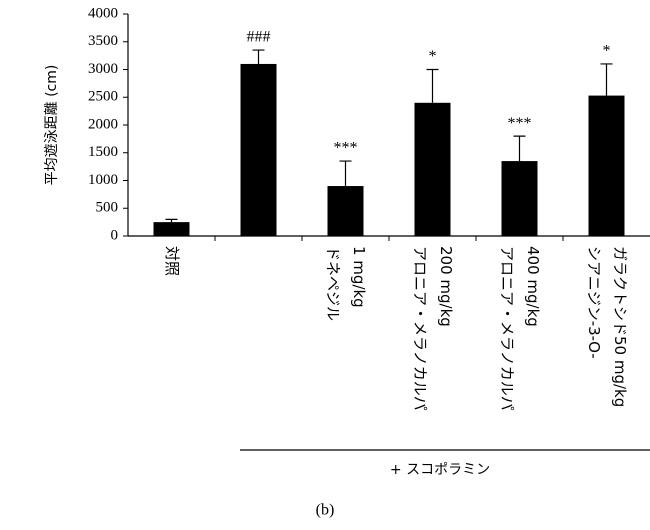  What do you see at coordinates (533, 286) in the screenshot?
I see `x-tick-label: 400 mg/kg` at bounding box center [533, 286].